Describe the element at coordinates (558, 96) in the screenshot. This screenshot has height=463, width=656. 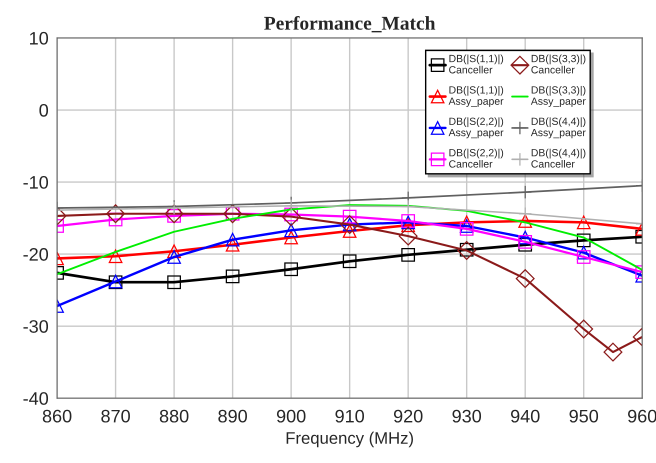
I see `legend-label: DB(|S(3,3)|) Assy_paper` at that location.